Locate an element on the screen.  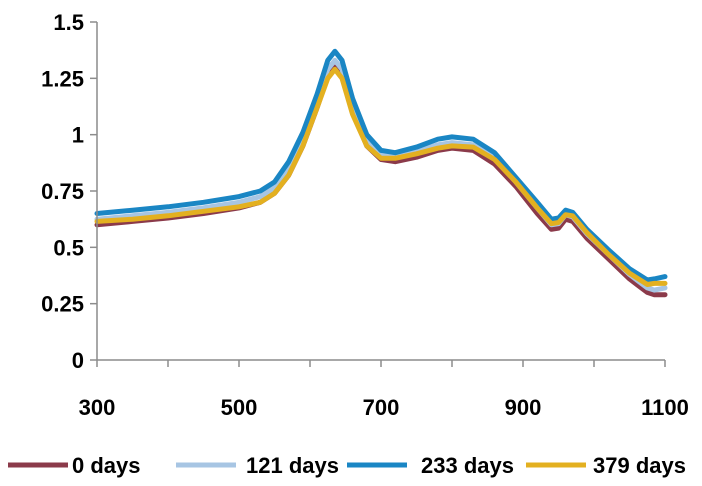
y-tick-label: 0.25 is located at coordinates (62, 304).